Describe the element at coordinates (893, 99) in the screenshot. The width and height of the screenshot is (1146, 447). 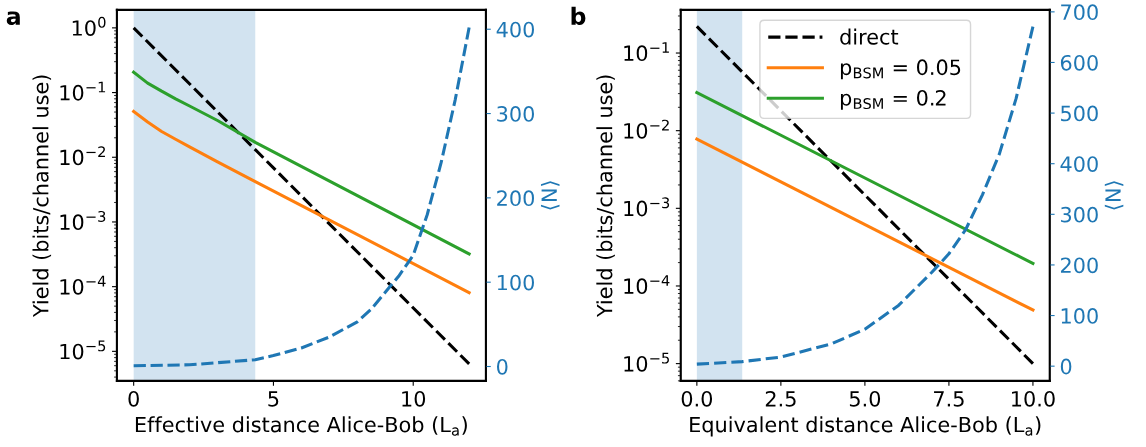
I see `legend-label: p$_{BSM}$ = 0.2` at that location.